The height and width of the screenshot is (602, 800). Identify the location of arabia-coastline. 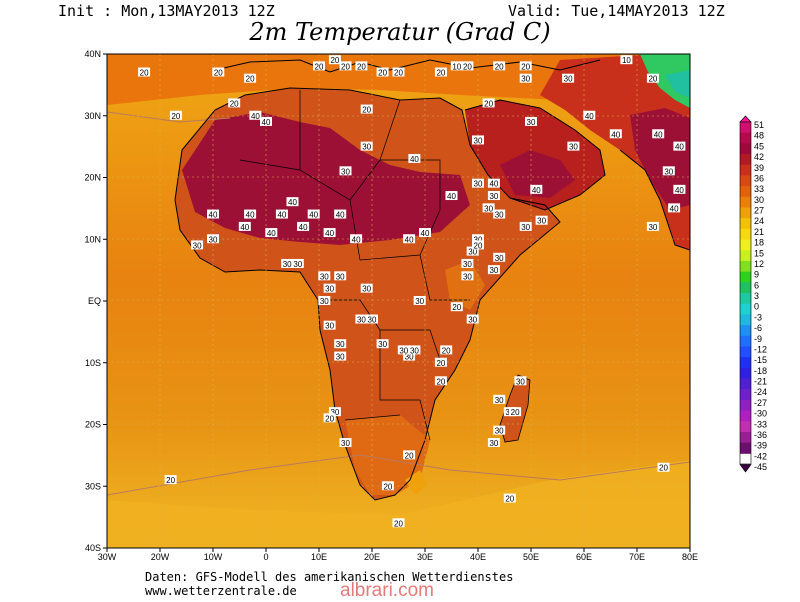
(535, 155).